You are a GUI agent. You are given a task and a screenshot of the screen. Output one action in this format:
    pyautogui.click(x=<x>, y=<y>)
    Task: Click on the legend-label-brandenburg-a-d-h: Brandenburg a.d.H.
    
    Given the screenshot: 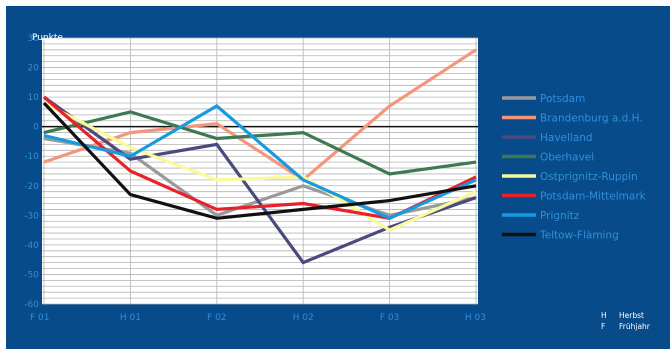 What is the action you would take?
    pyautogui.click(x=591, y=119)
    